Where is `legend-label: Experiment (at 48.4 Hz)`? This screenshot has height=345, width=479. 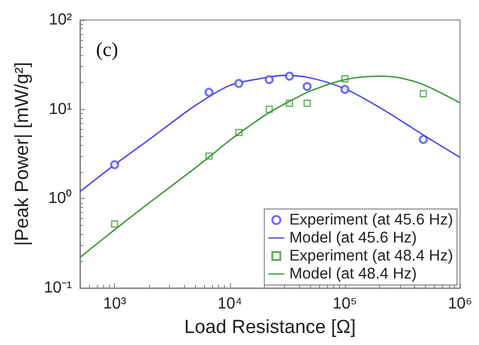
legend-label: Experiment (at 48.4 Hz) is located at coordinates (371, 256).